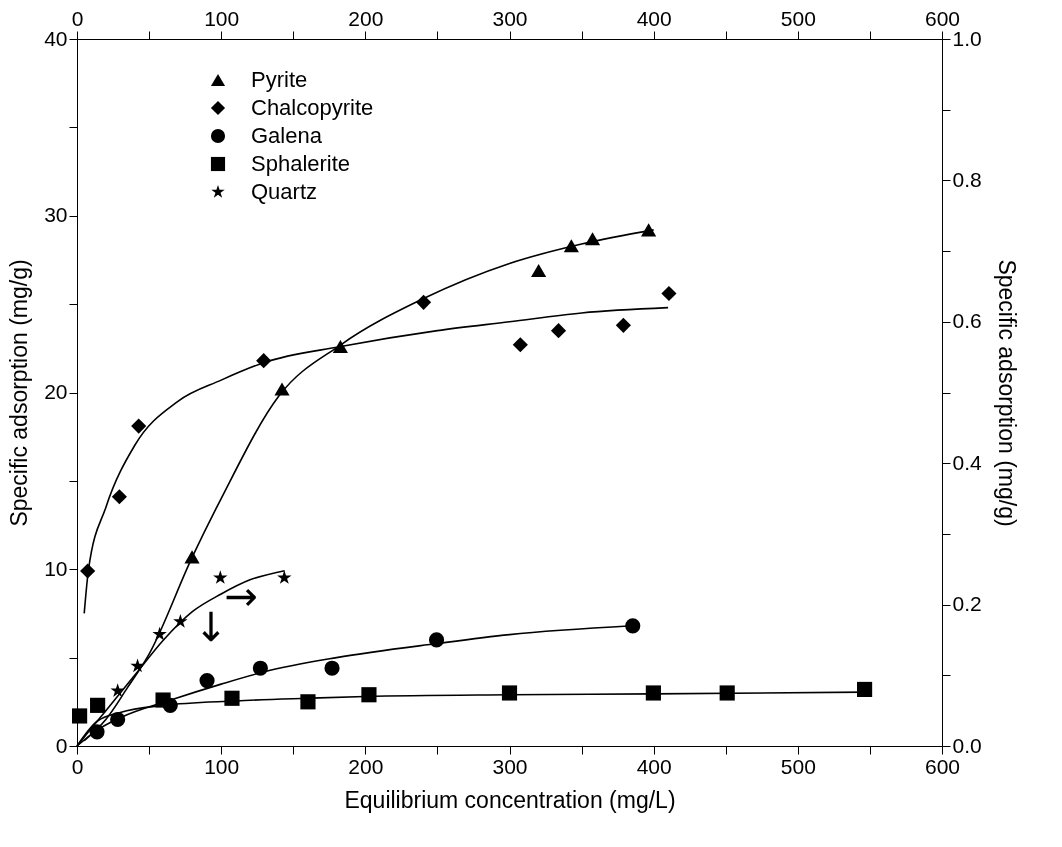 The height and width of the screenshot is (847, 1062). Describe the element at coordinates (366, 766) in the screenshot. I see `x-tick-label: 200` at that location.